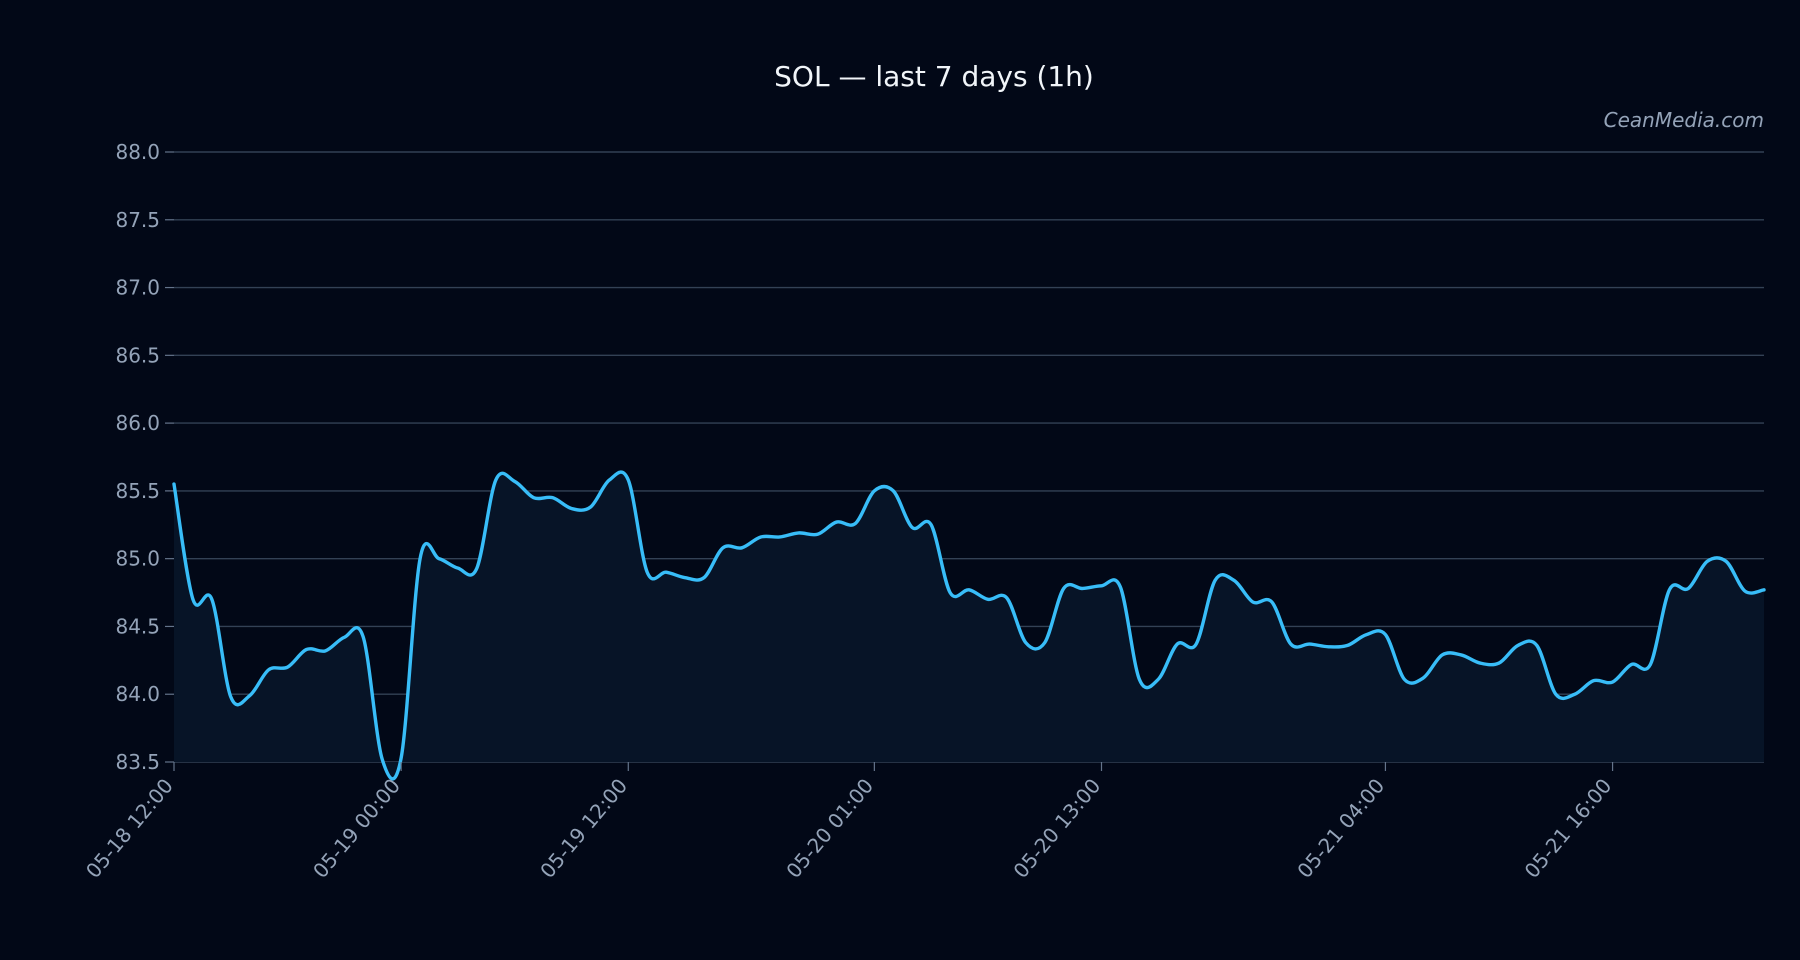 Image resolution: width=1800 pixels, height=960 pixels. What do you see at coordinates (137, 423) in the screenshot?
I see `y-tick-label: 86.0` at bounding box center [137, 423].